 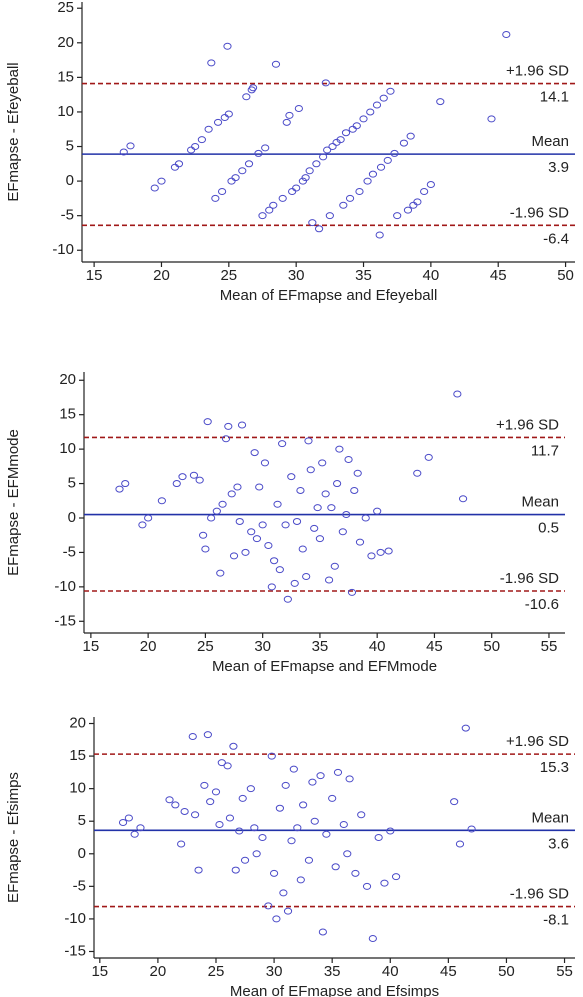 What do you see at coordinates (13, 502) in the screenshot?
I see `y-axis-title: EFmapse - EFMmode` at bounding box center [13, 502].